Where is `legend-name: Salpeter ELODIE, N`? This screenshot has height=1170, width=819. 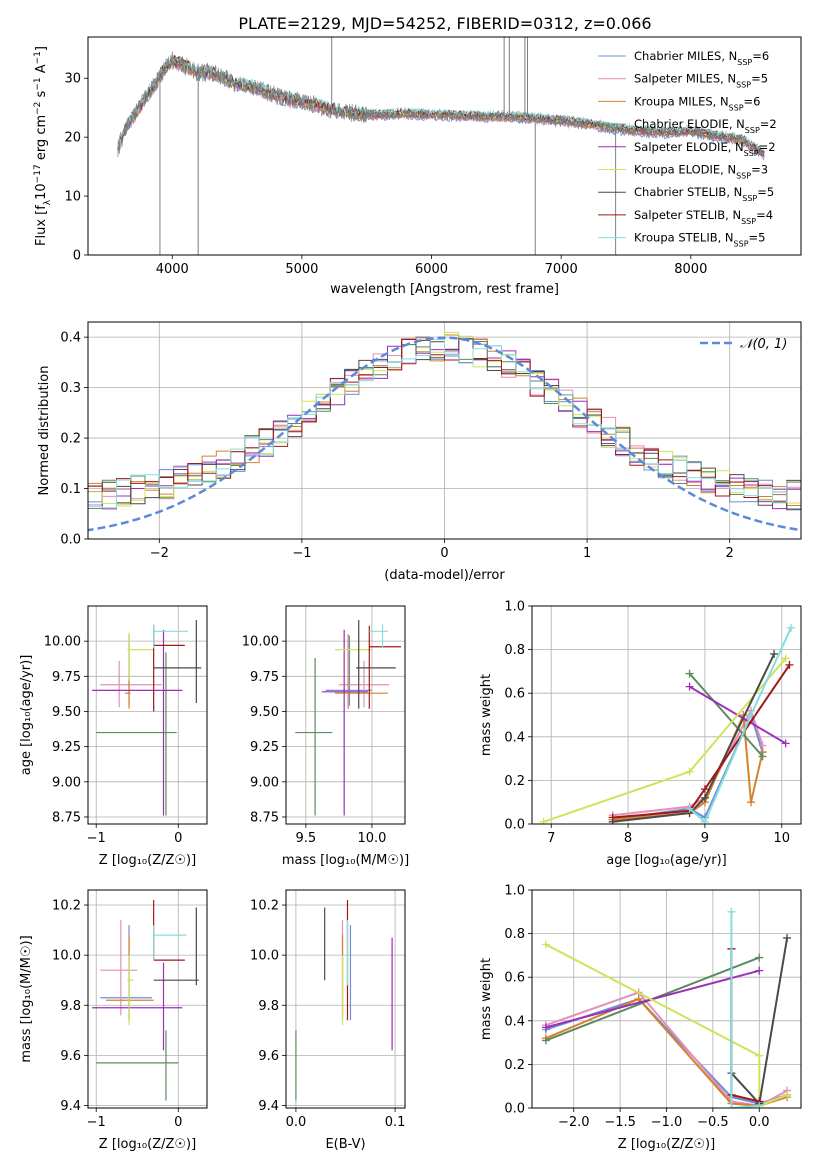
legend-name: Salpeter ELODIE, N is located at coordinates (689, 147).